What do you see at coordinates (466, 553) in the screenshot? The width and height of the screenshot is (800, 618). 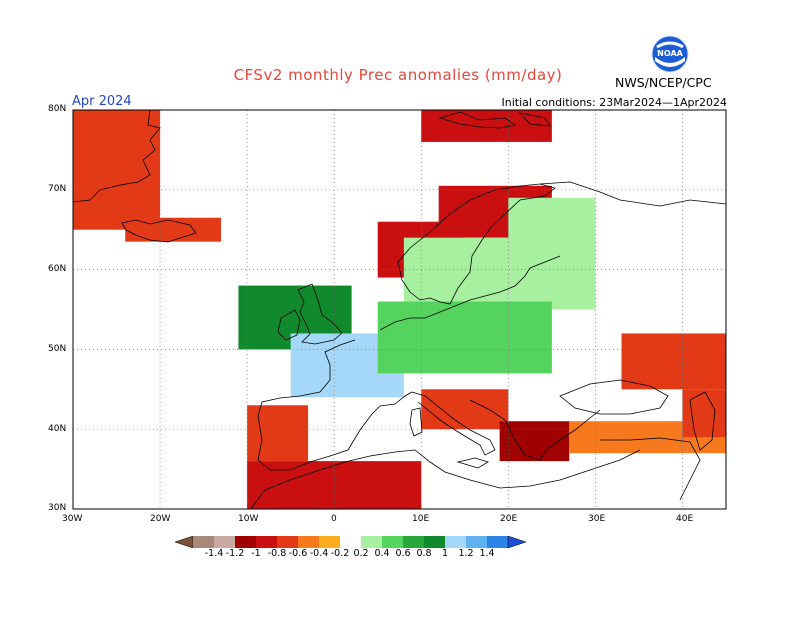 I see `colorbar-tick-label: 1.2` at bounding box center [466, 553].